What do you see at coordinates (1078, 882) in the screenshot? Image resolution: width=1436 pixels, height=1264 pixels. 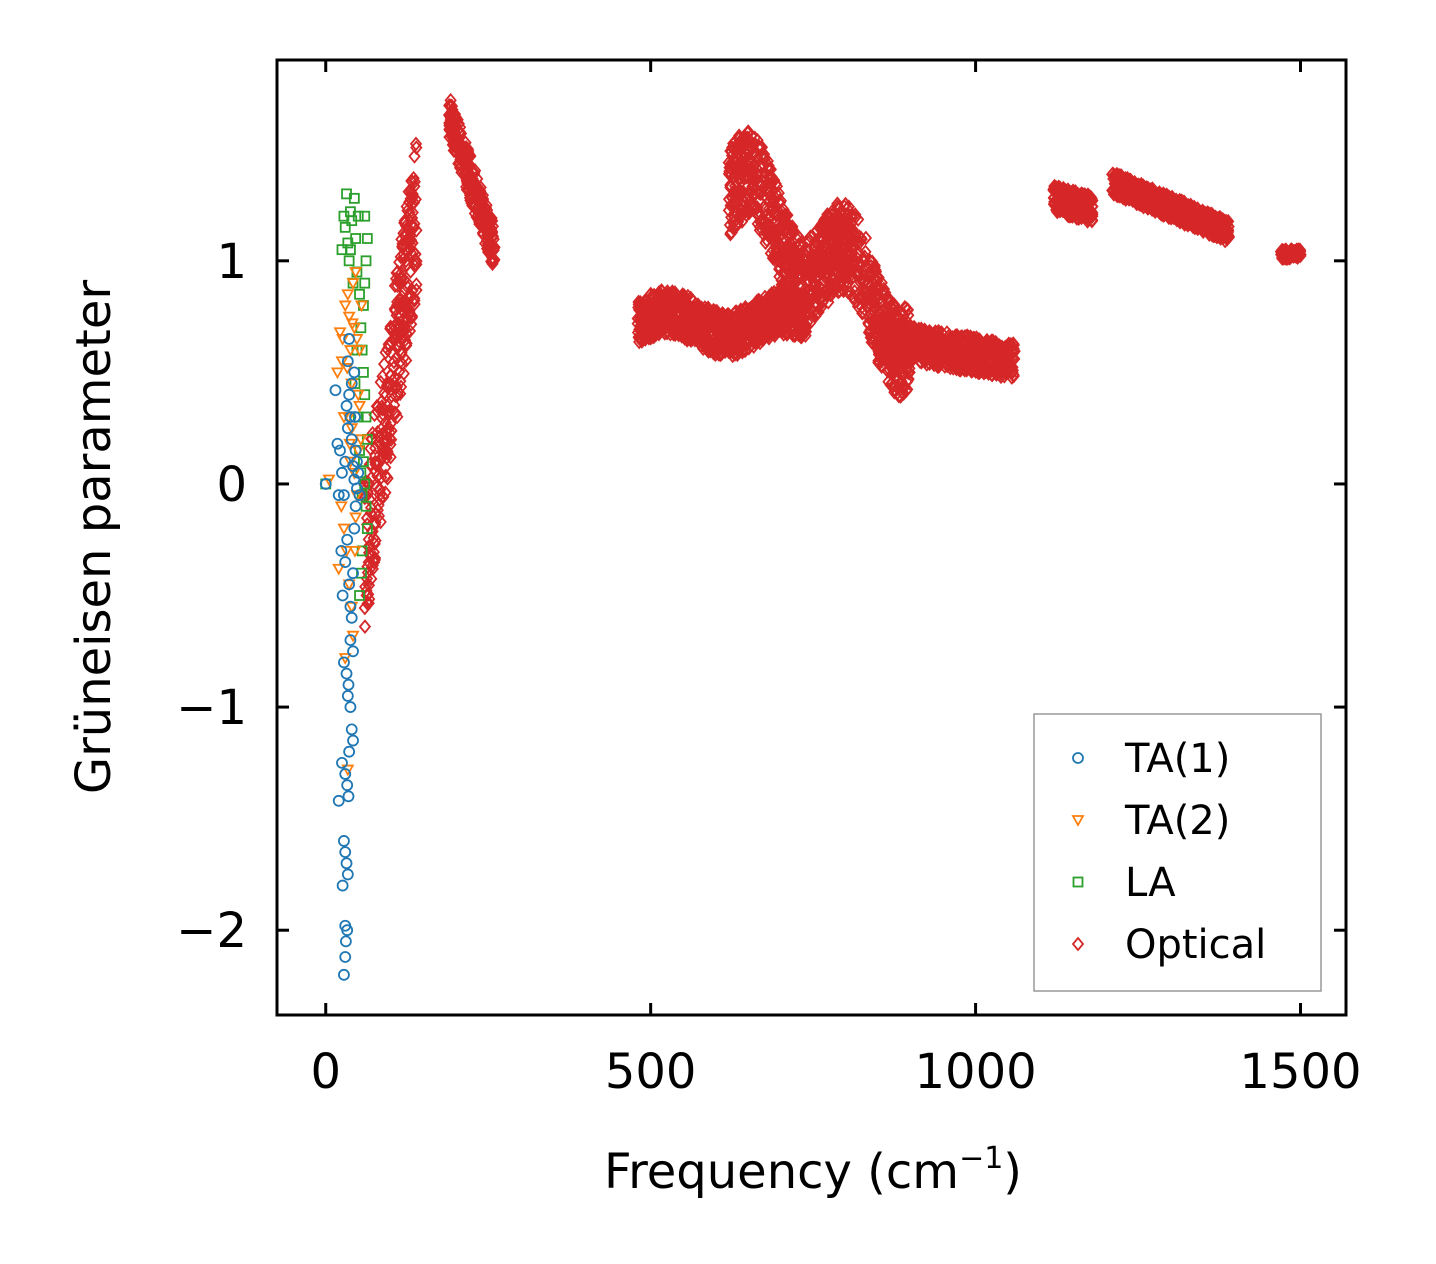 I see `legend-marker` at bounding box center [1078, 882].